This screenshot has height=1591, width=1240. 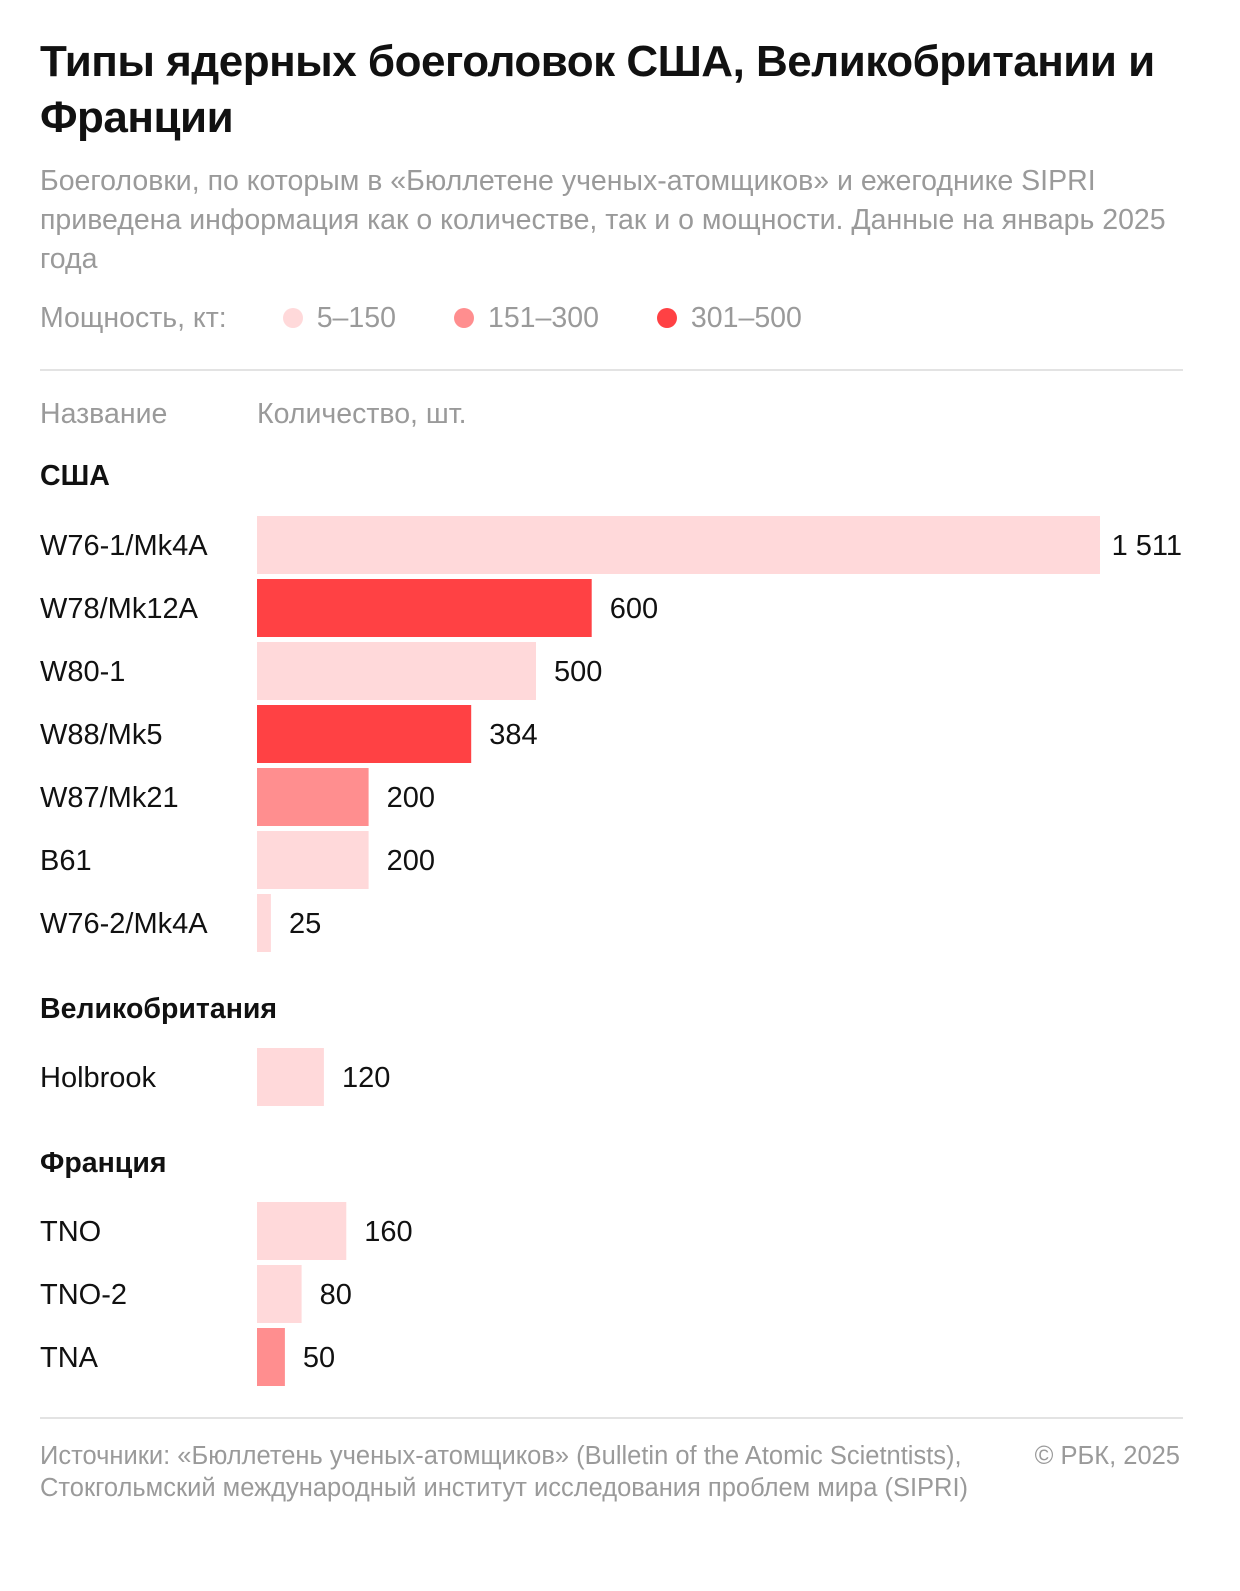 What do you see at coordinates (101, 735) in the screenshot?
I see `bar-label-w88-mk5: W88/Mk5` at bounding box center [101, 735].